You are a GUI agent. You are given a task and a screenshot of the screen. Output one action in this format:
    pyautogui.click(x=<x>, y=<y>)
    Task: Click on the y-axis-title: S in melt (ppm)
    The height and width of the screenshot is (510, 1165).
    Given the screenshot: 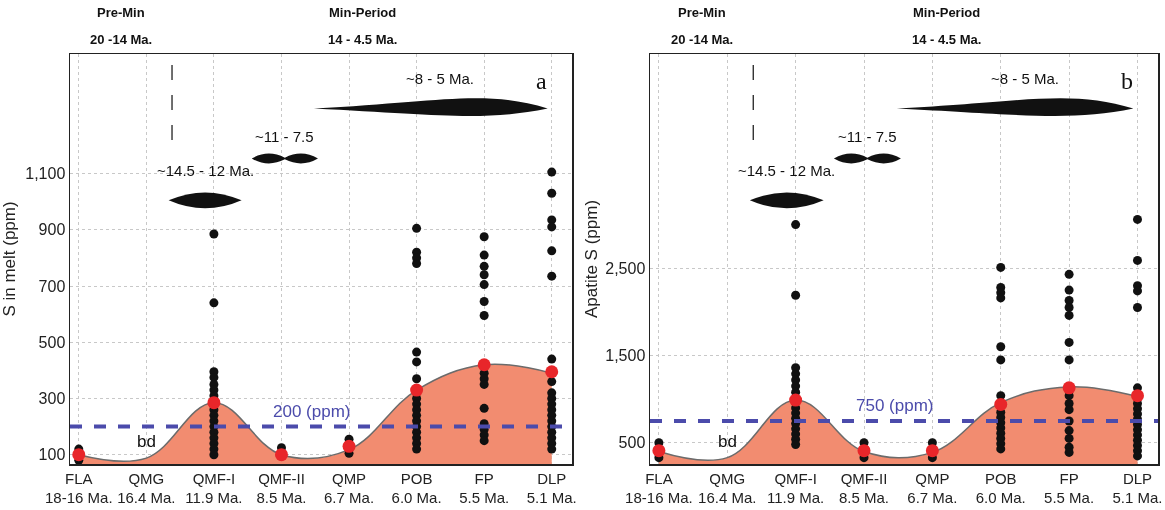 What is the action you would take?
    pyautogui.click(x=9, y=259)
    